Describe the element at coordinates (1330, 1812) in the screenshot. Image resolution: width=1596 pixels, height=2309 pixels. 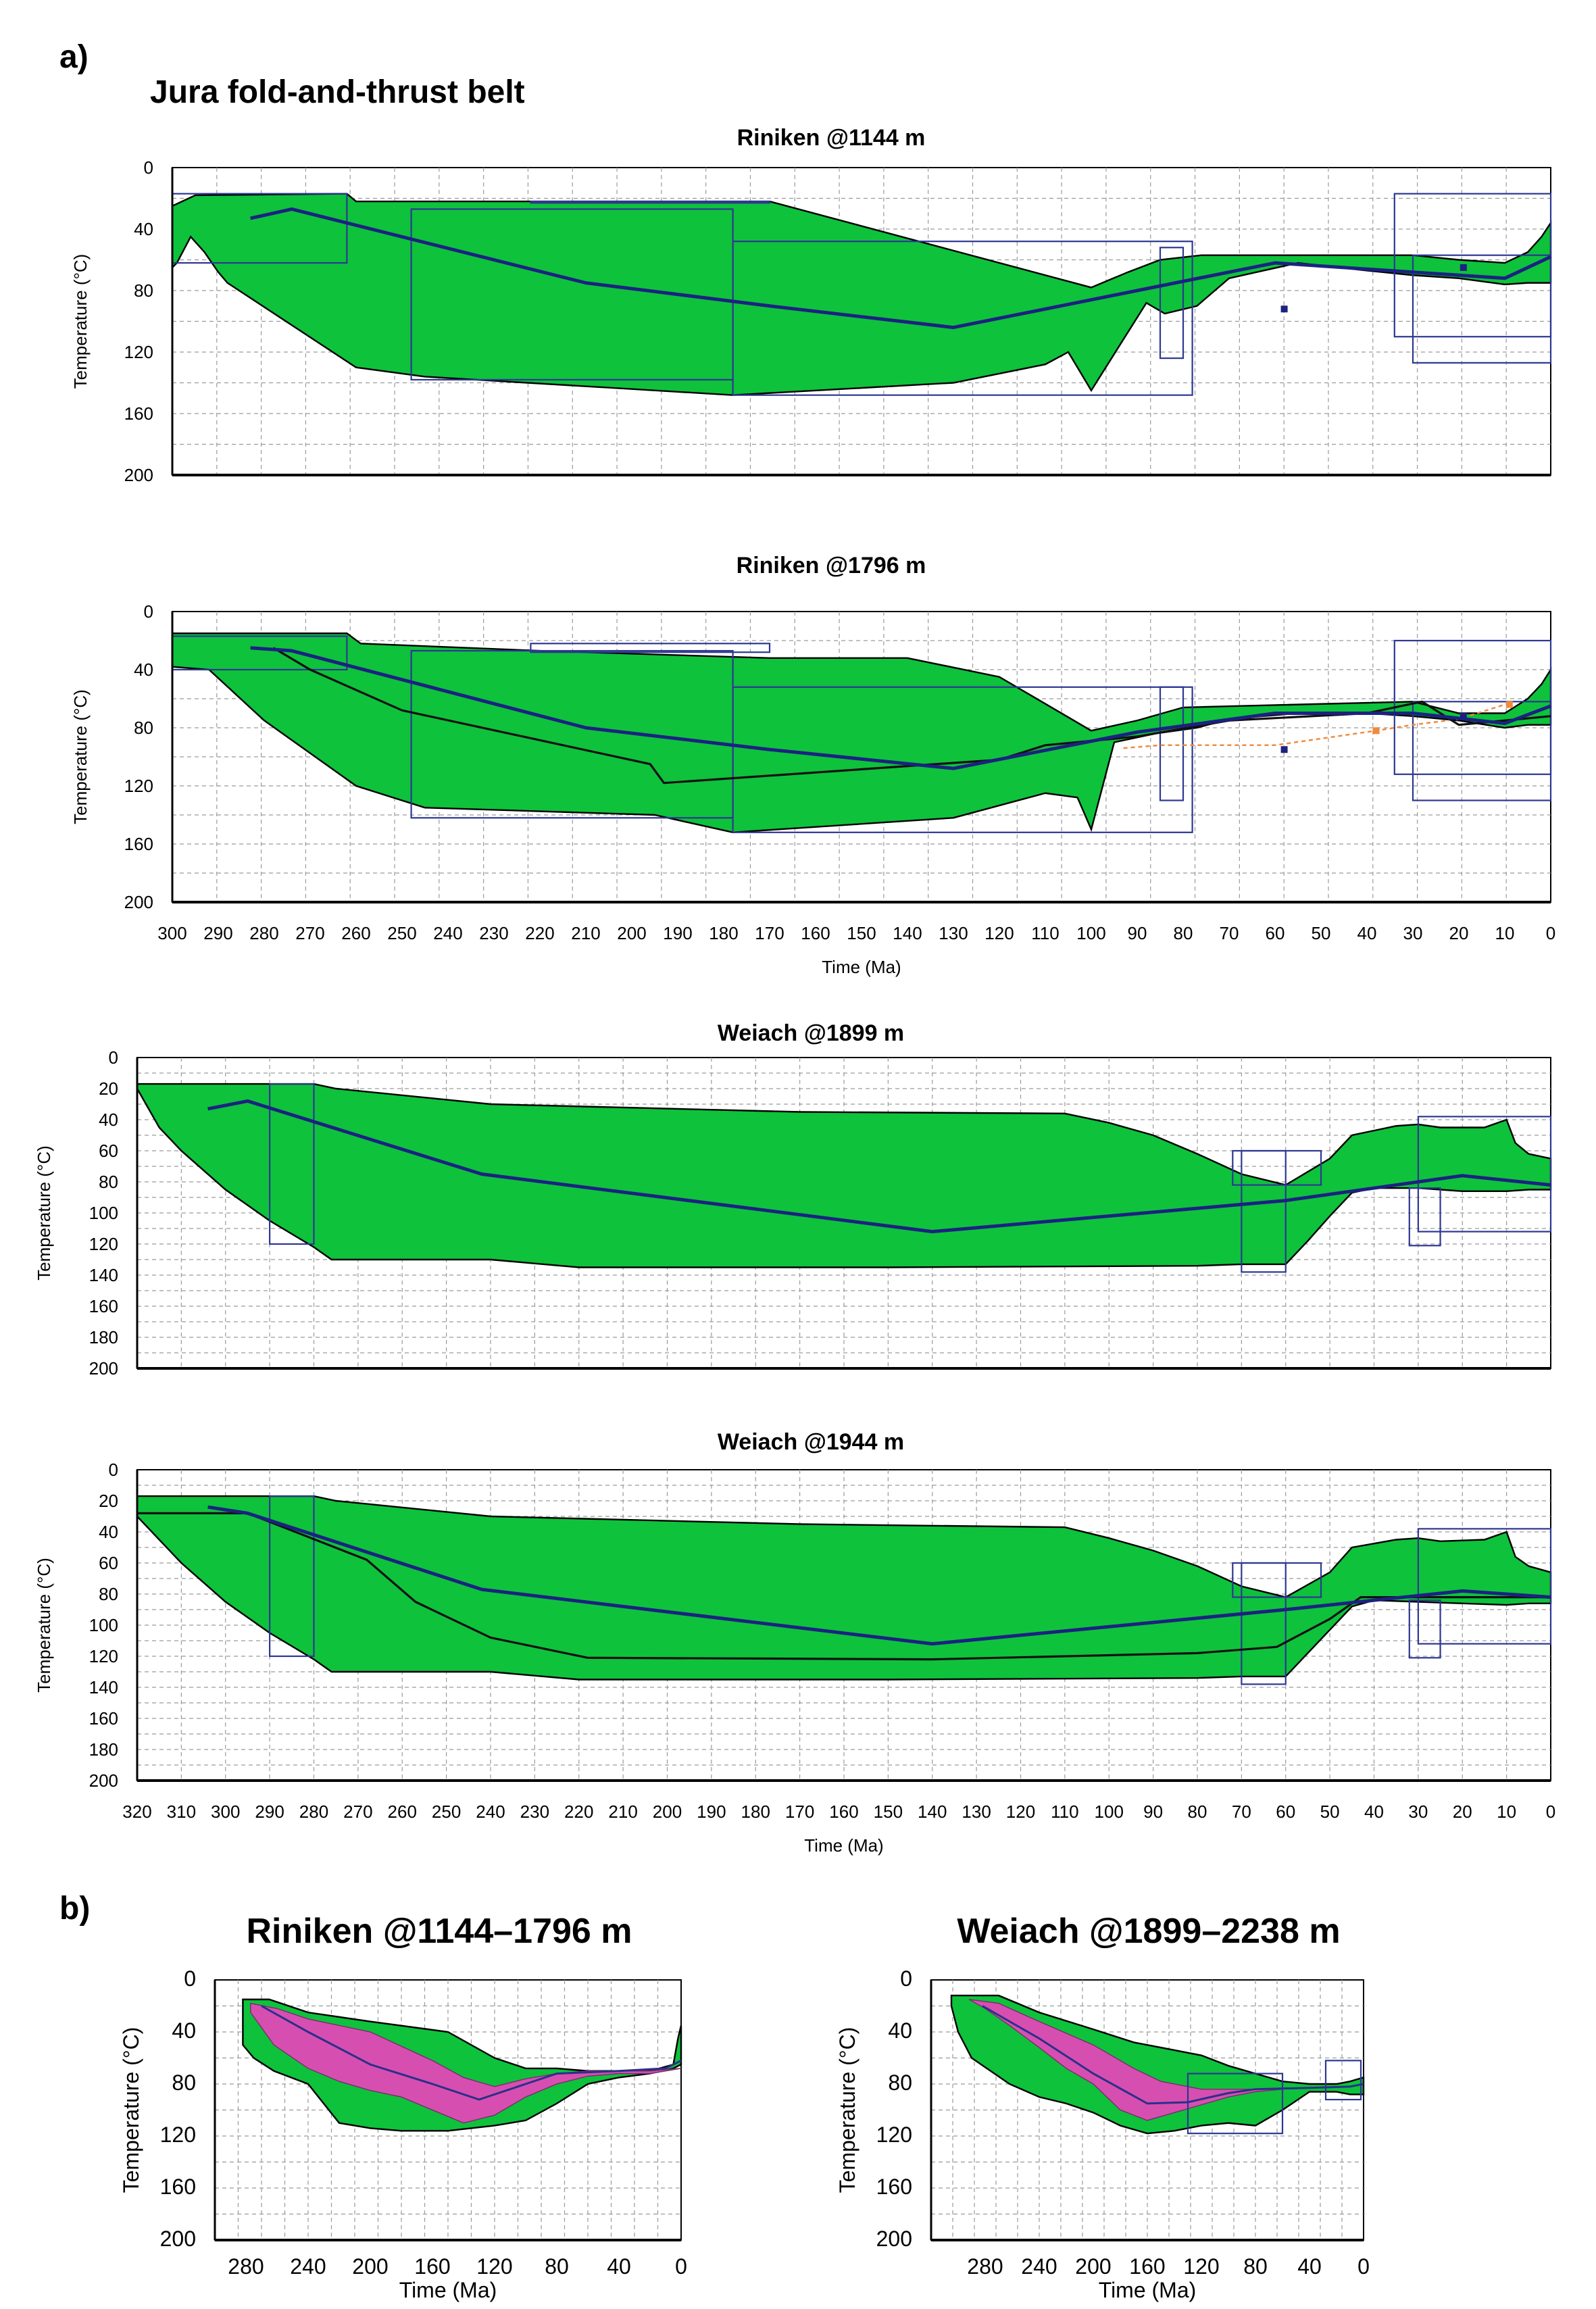
I see `x-tick-label: 50` at that location.